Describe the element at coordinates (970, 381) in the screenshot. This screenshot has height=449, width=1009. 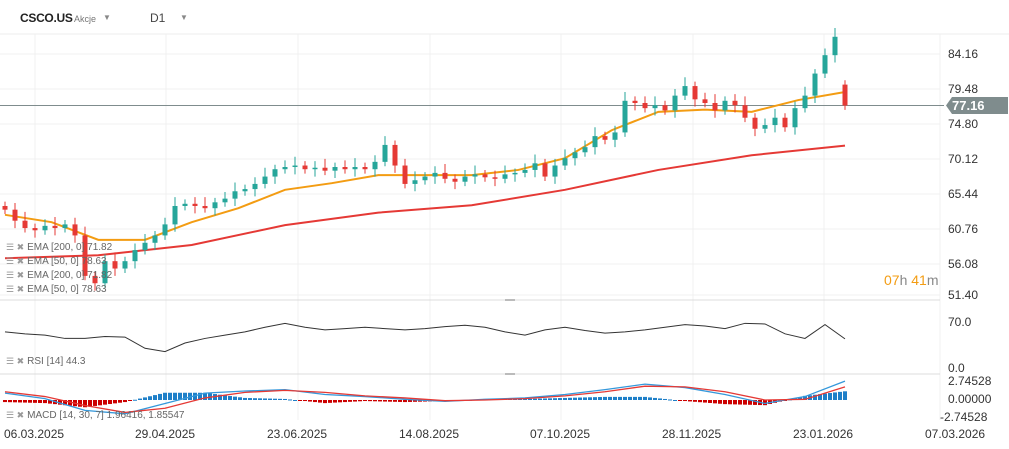
I see `macd-tick: 2.74528` at that location.